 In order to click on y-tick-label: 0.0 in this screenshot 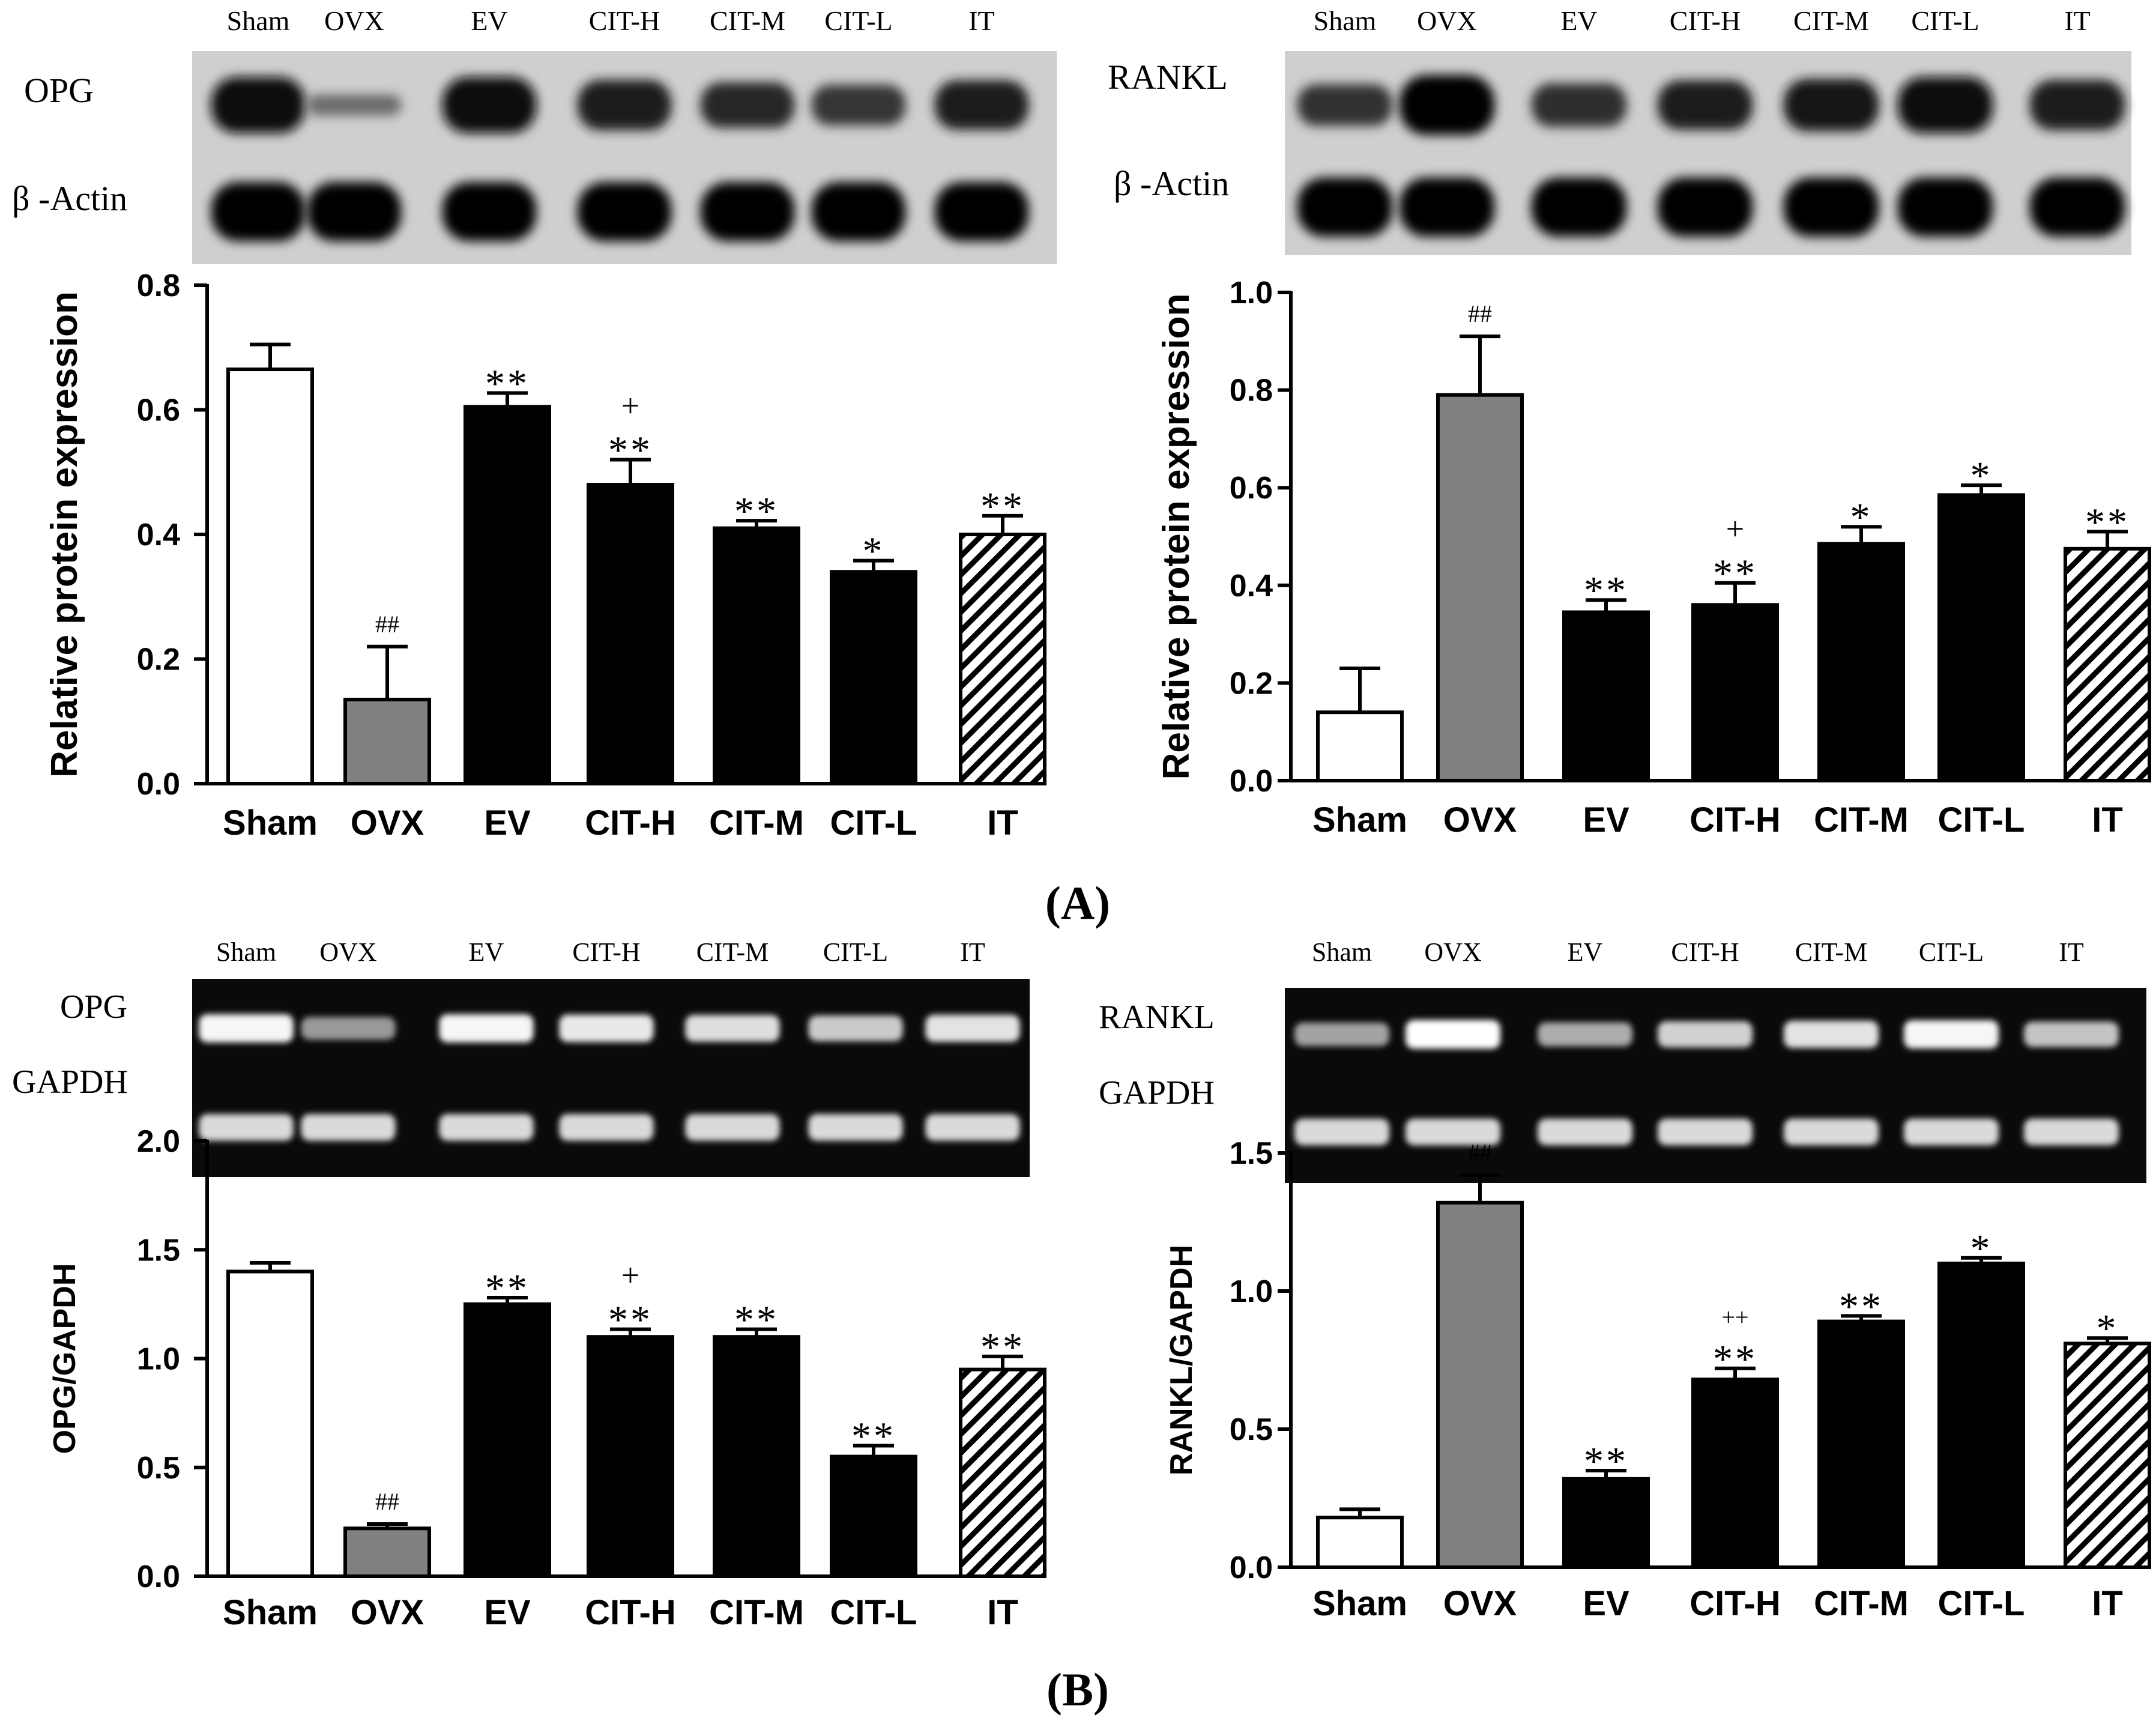, I will do `click(158, 784)`.